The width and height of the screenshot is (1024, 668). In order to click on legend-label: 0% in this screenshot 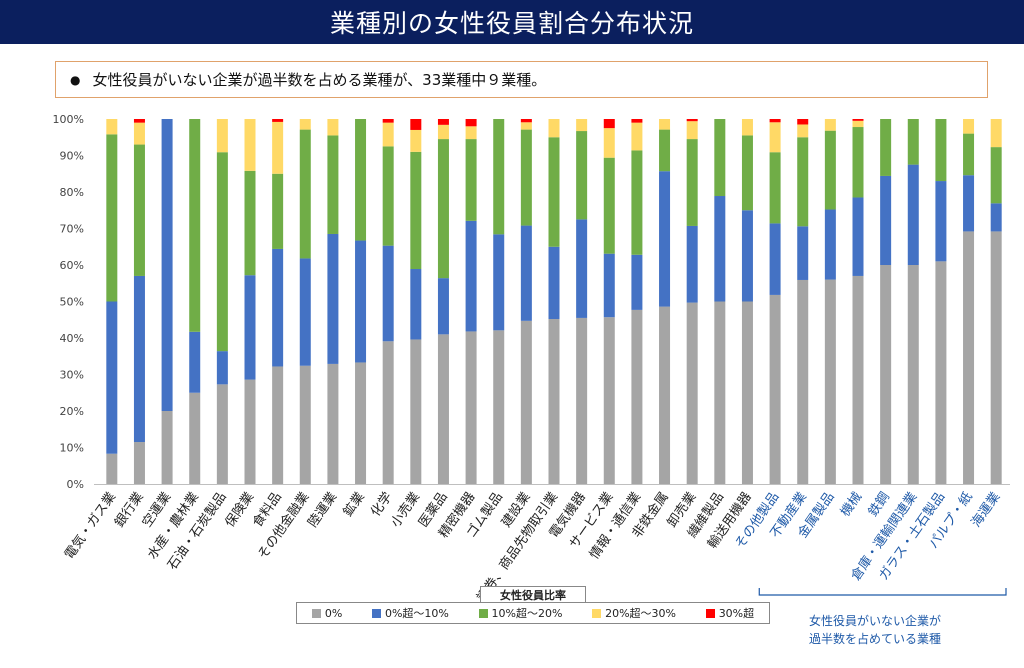, I will do `click(333, 613)`.